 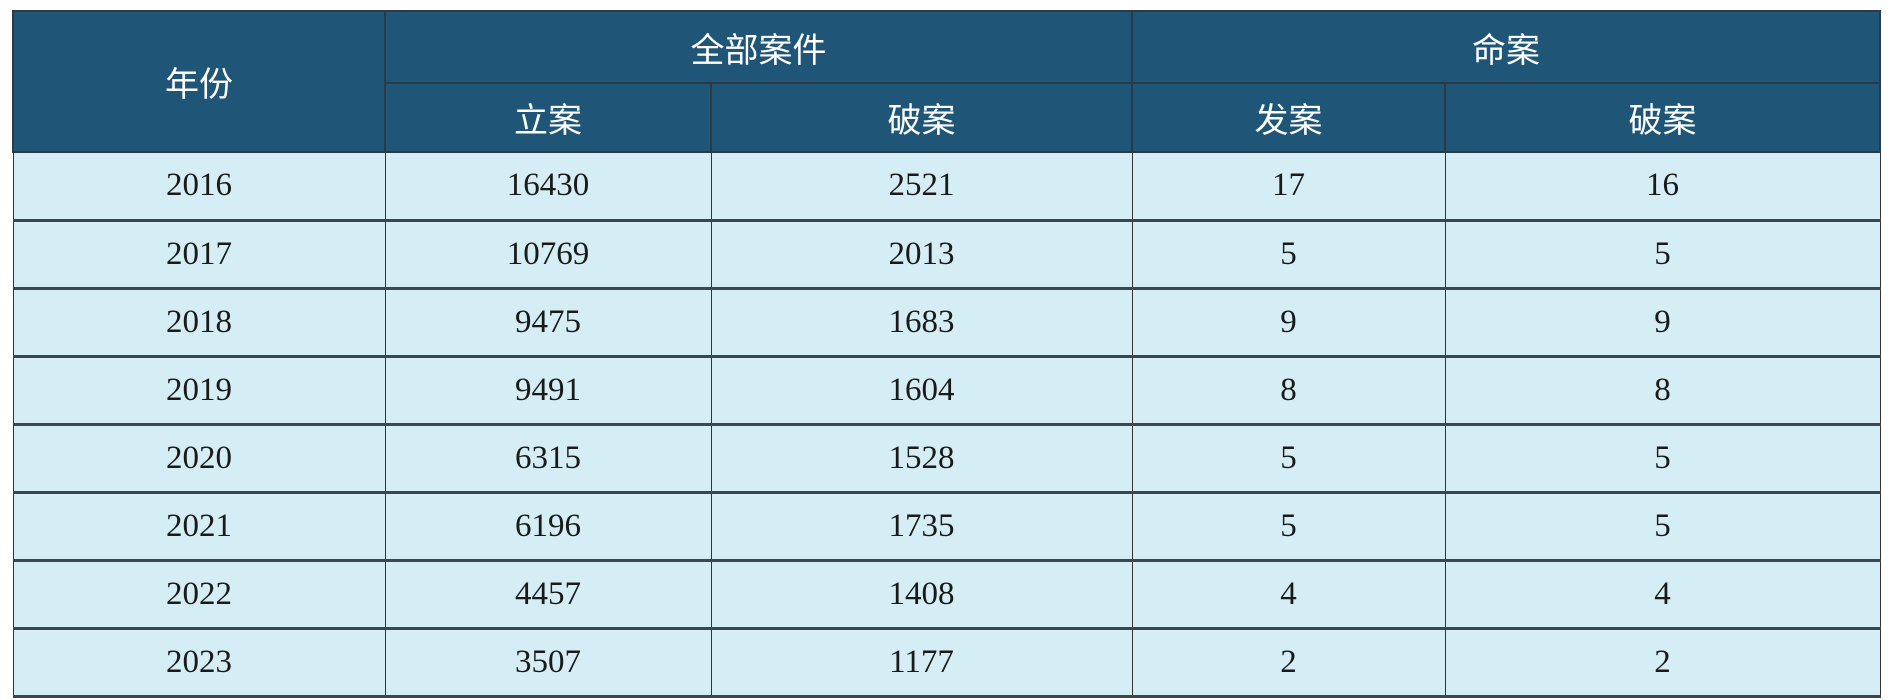 What do you see at coordinates (1288, 322) in the screenshot?
I see `cell-homicide-occurred: 9` at bounding box center [1288, 322].